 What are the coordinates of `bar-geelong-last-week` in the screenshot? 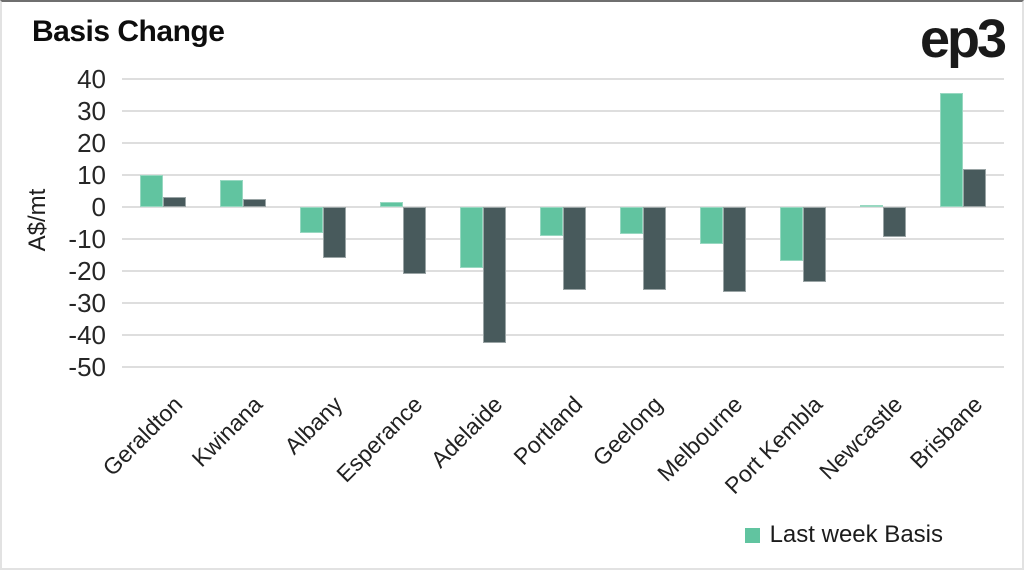 It's located at (631, 221).